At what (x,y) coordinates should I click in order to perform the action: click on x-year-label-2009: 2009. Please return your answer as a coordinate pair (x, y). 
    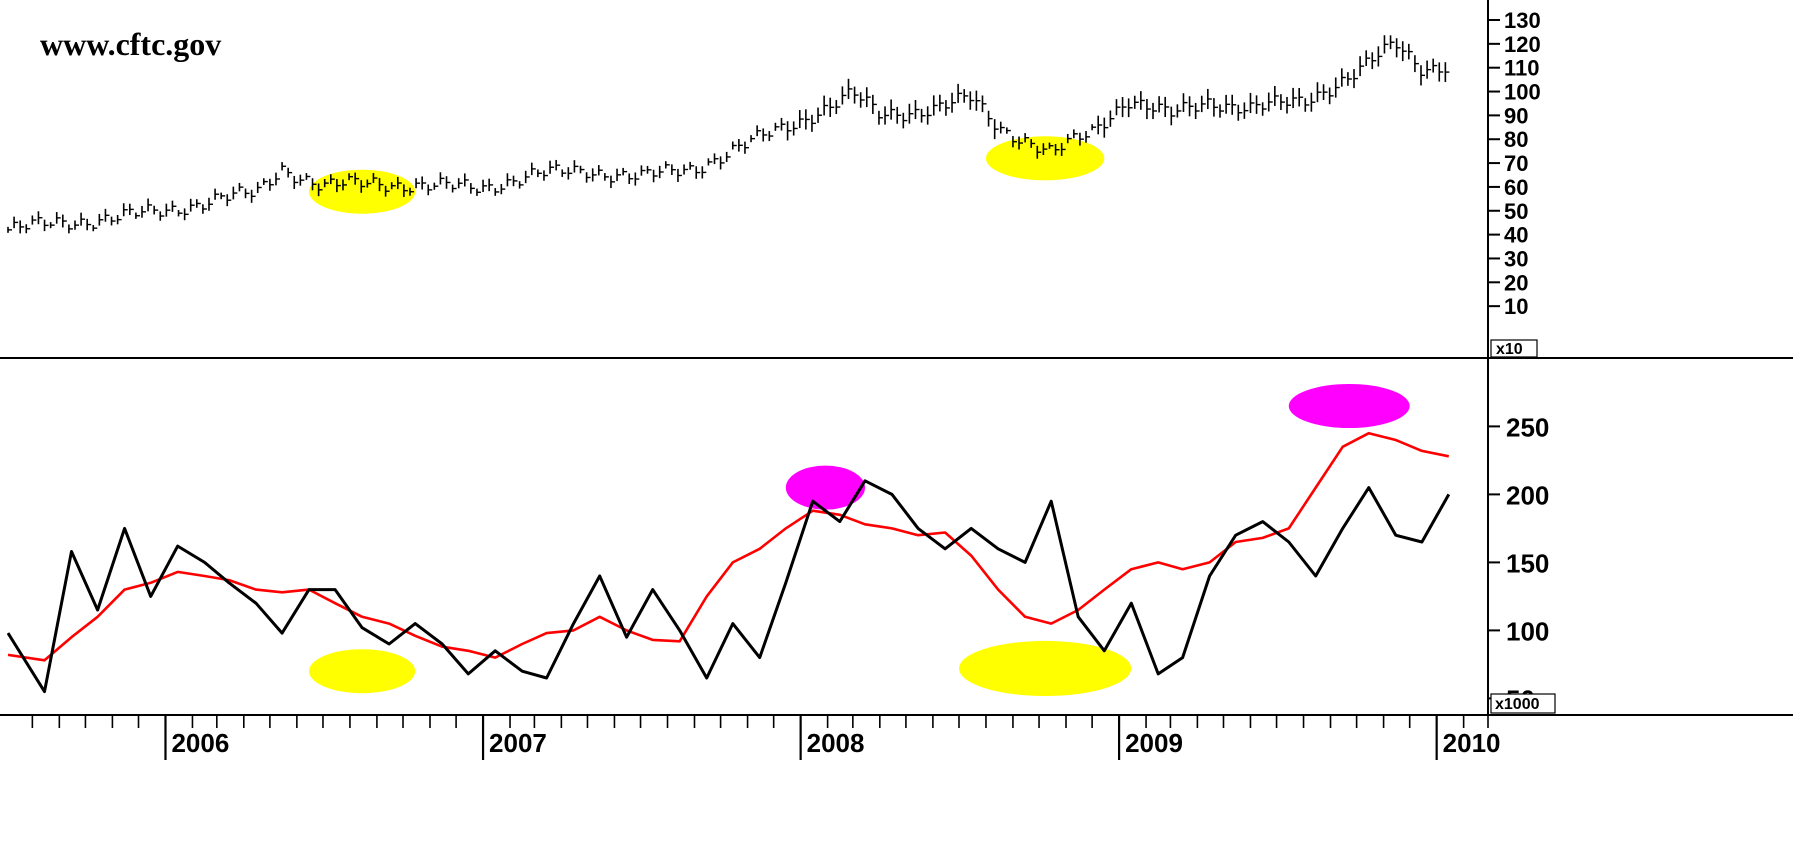
    Looking at the image, I should click on (1154, 743).